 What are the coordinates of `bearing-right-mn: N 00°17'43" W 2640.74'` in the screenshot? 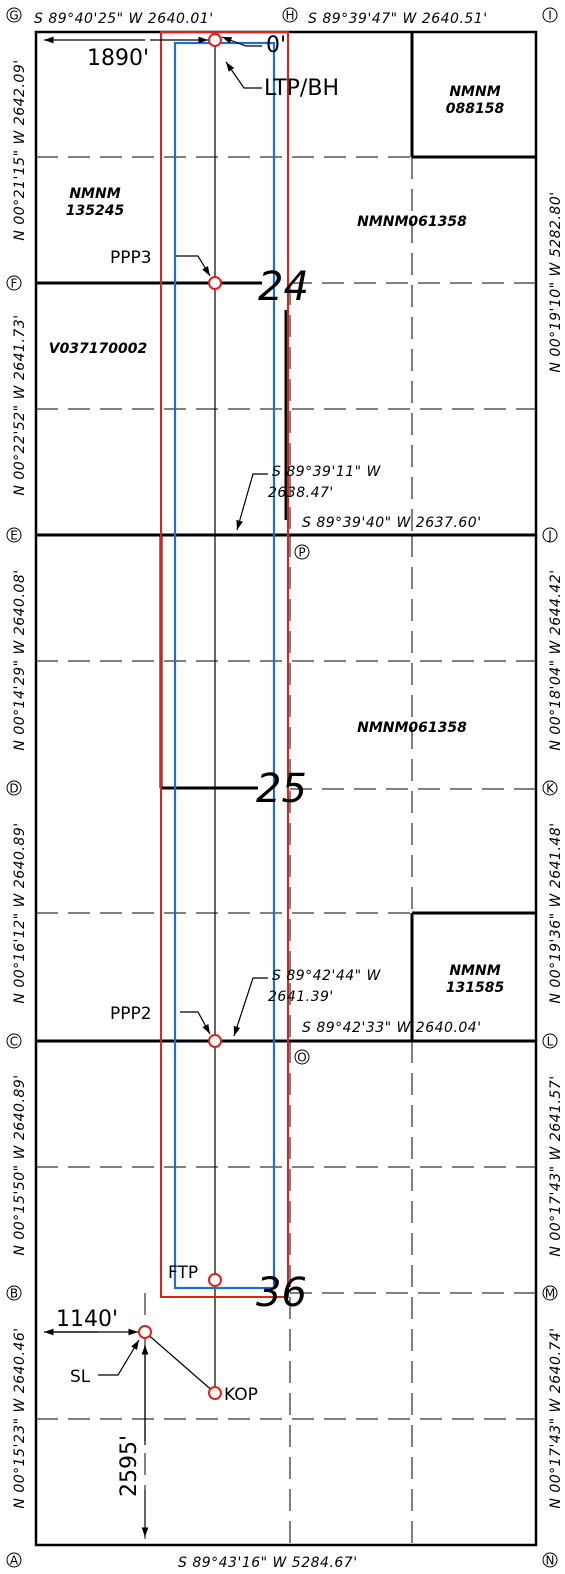 It's located at (556, 1417).